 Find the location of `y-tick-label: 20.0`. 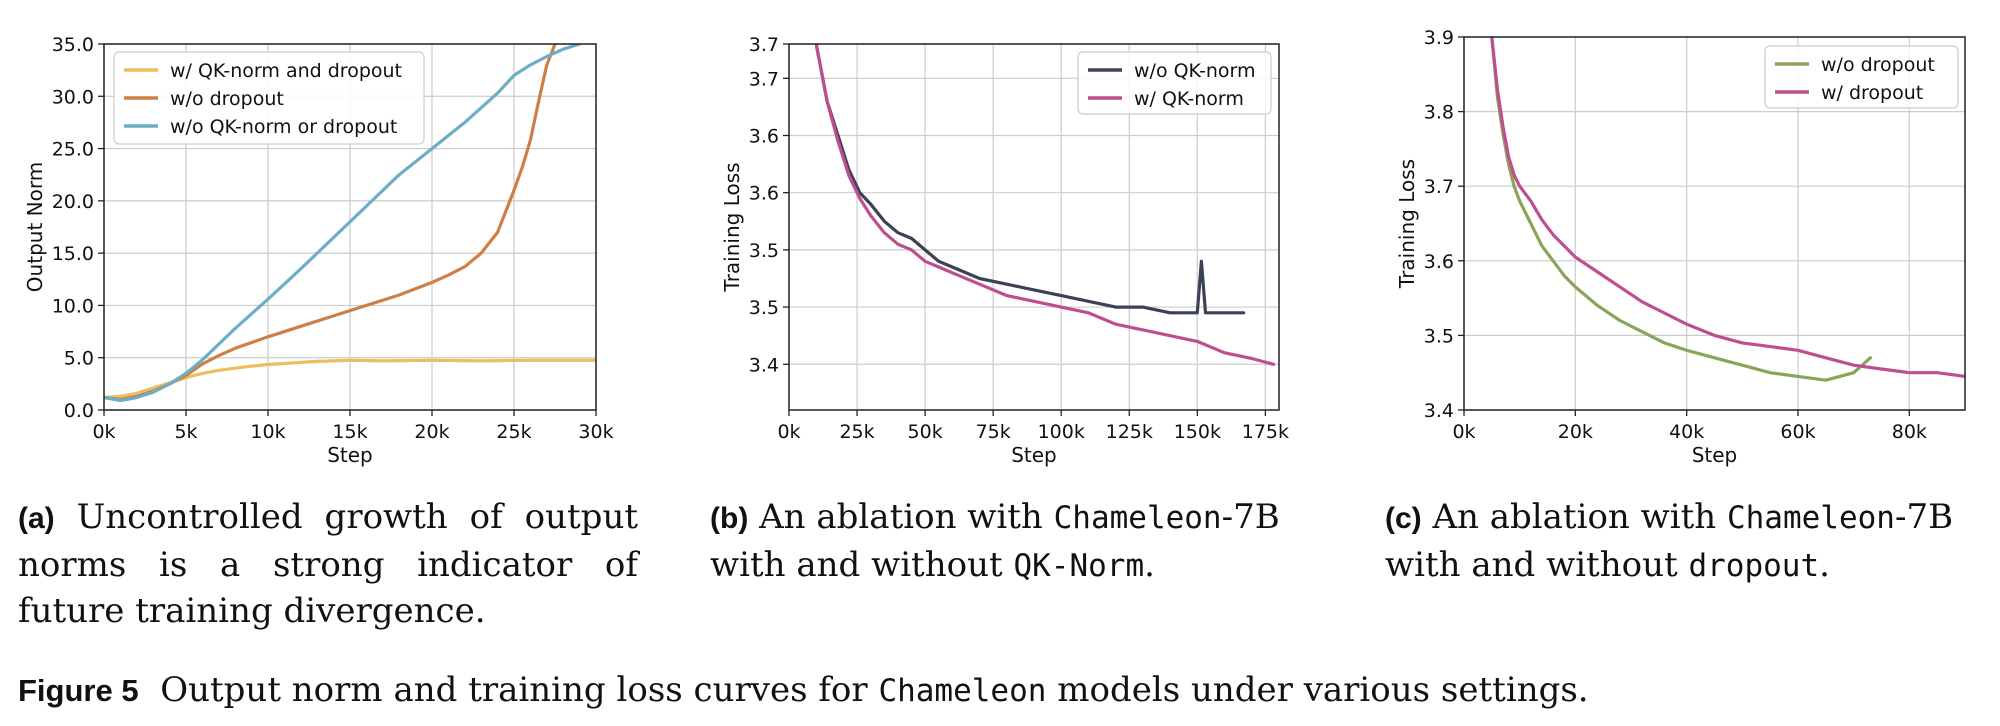

y-tick-label: 20.0 is located at coordinates (73, 202).